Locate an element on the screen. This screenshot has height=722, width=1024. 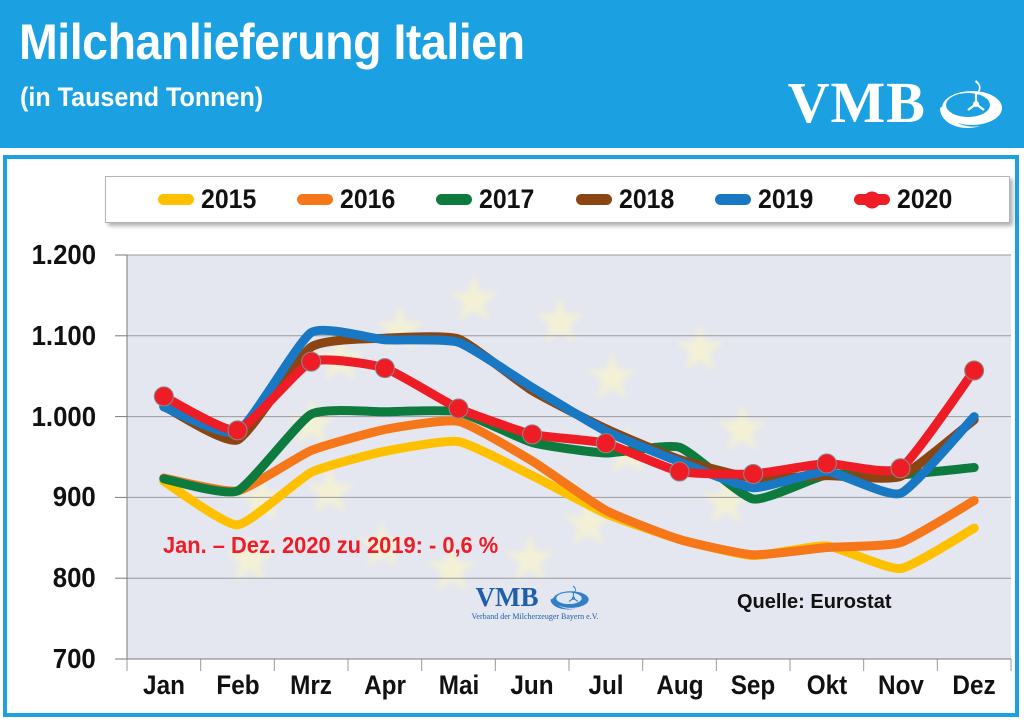
legend-swatch-2016 is located at coordinates (315, 199).